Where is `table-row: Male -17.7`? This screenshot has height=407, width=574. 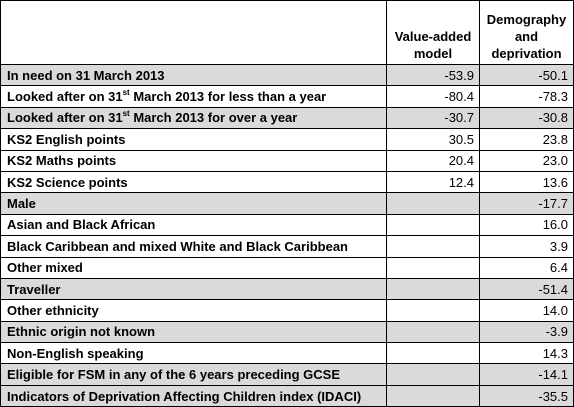
table-row: Male -17.7 is located at coordinates (287, 203).